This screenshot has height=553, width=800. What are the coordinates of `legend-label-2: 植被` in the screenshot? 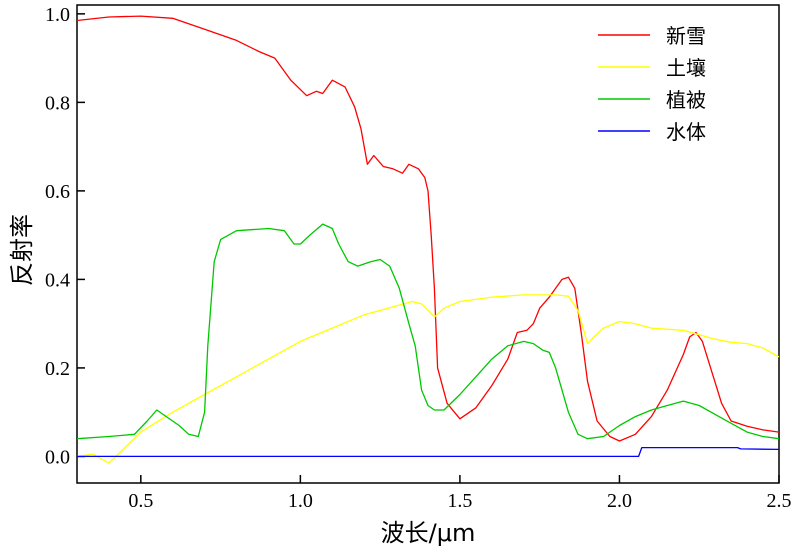 It's located at (686, 100).